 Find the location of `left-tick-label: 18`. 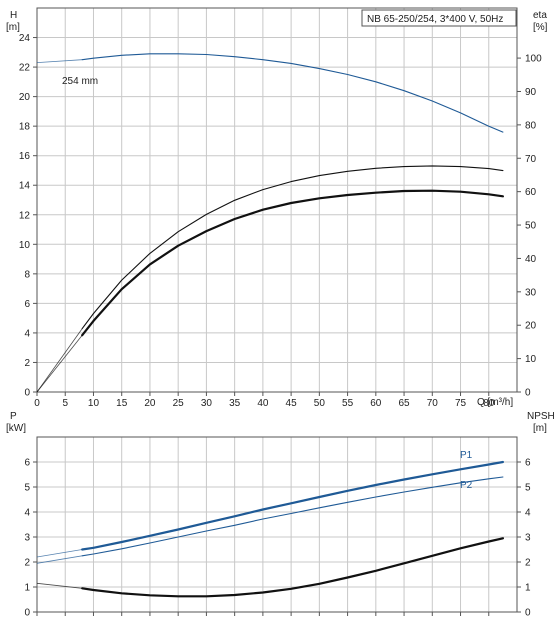

left-tick-label: 18 is located at coordinates (25, 127).